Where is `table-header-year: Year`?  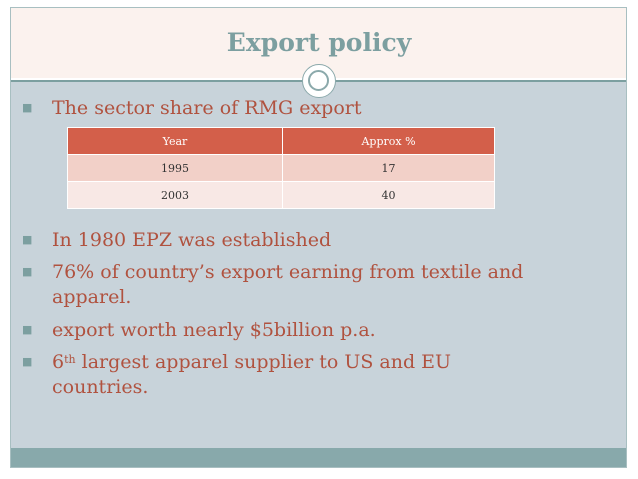 table-header-year: Year is located at coordinates (175, 141).